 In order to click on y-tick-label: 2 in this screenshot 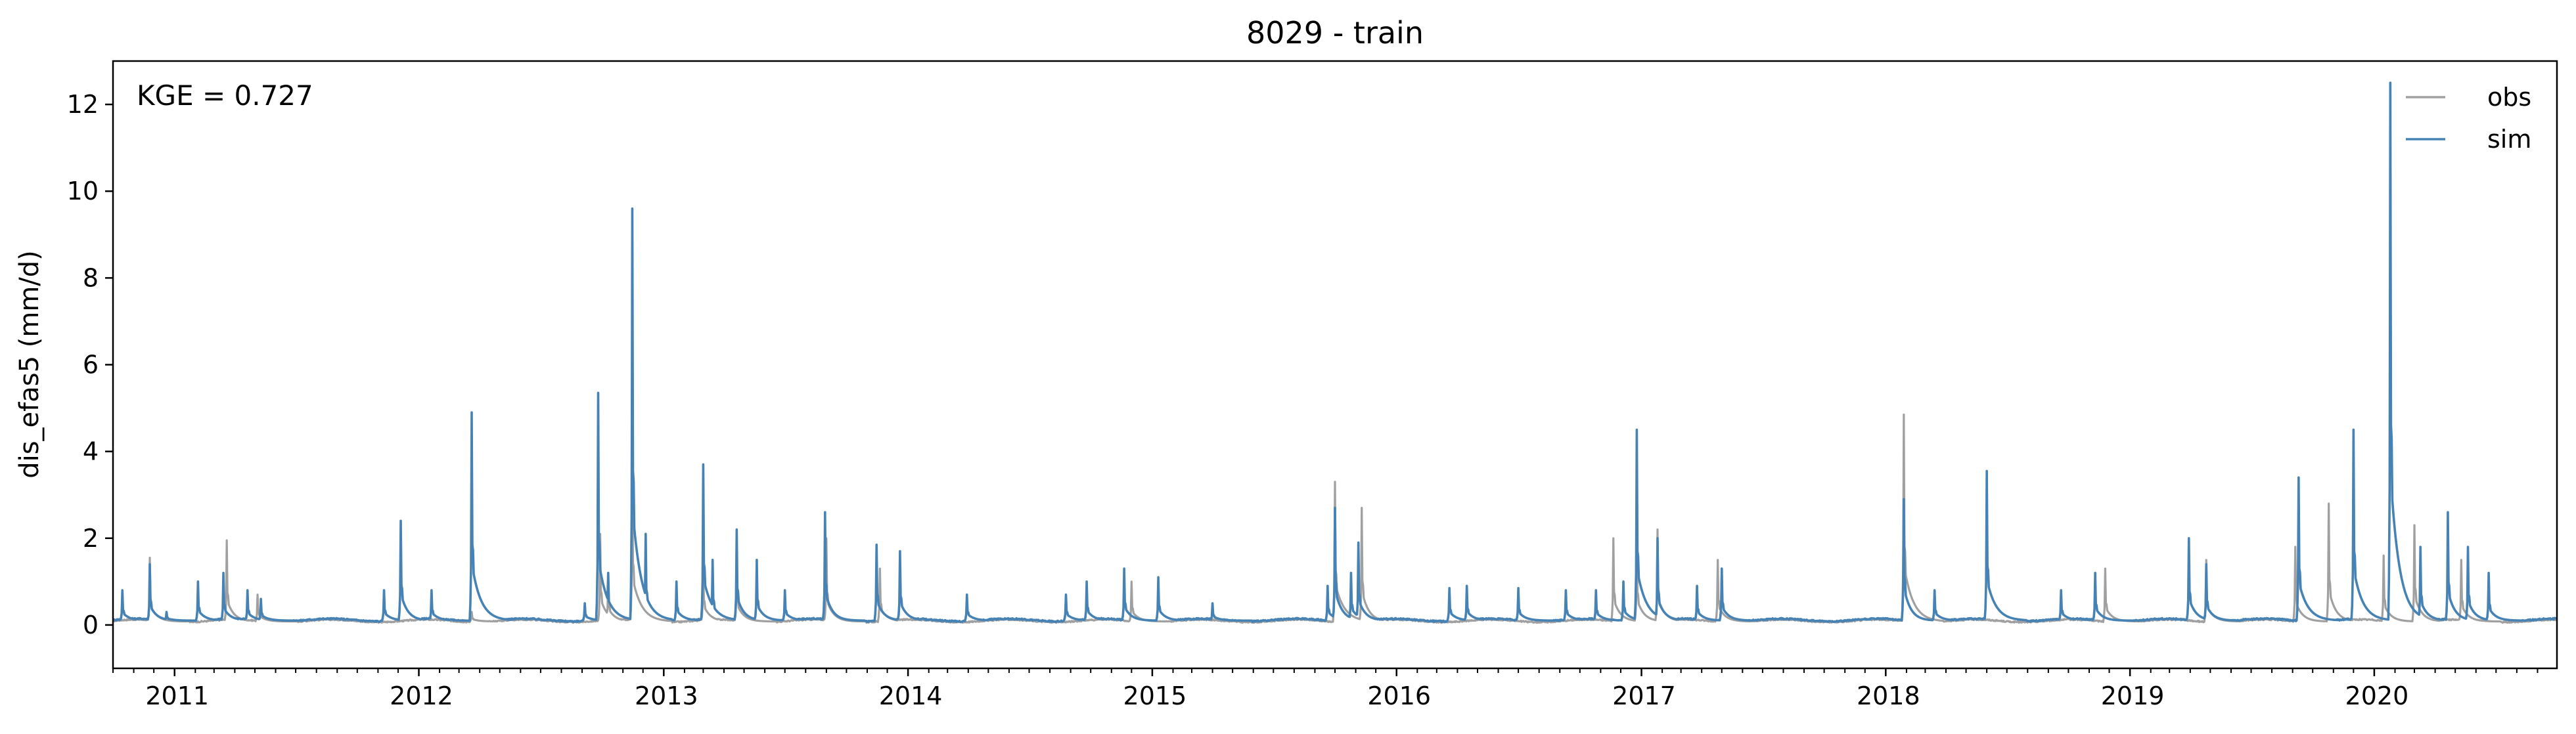, I will do `click(91, 538)`.